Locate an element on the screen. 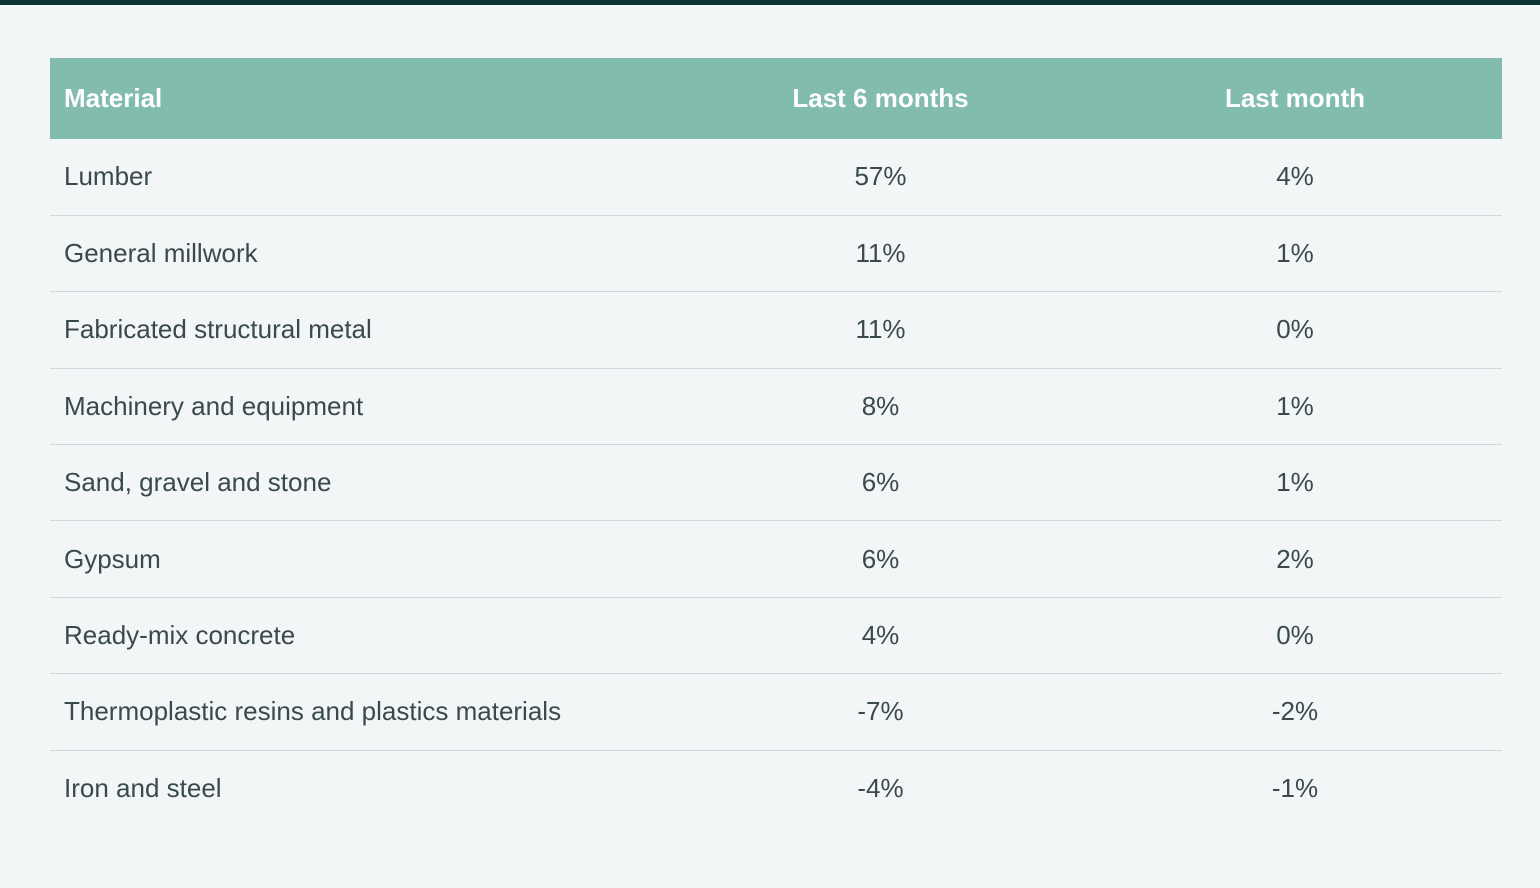 The width and height of the screenshot is (1540, 888). header-row: Material Last 6 months Last month is located at coordinates (776, 98).